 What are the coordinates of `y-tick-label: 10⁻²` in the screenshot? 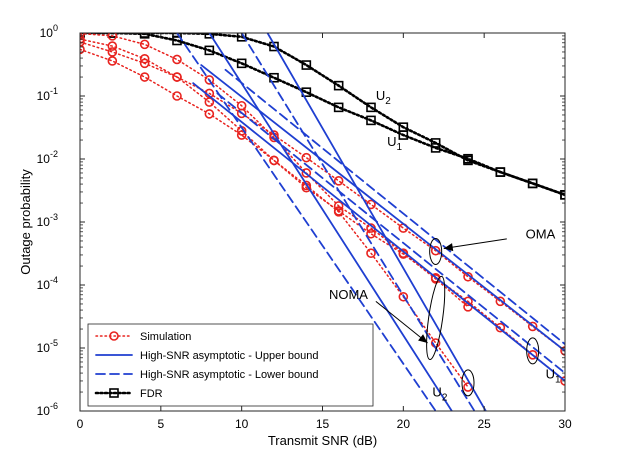 It's located at (47, 157).